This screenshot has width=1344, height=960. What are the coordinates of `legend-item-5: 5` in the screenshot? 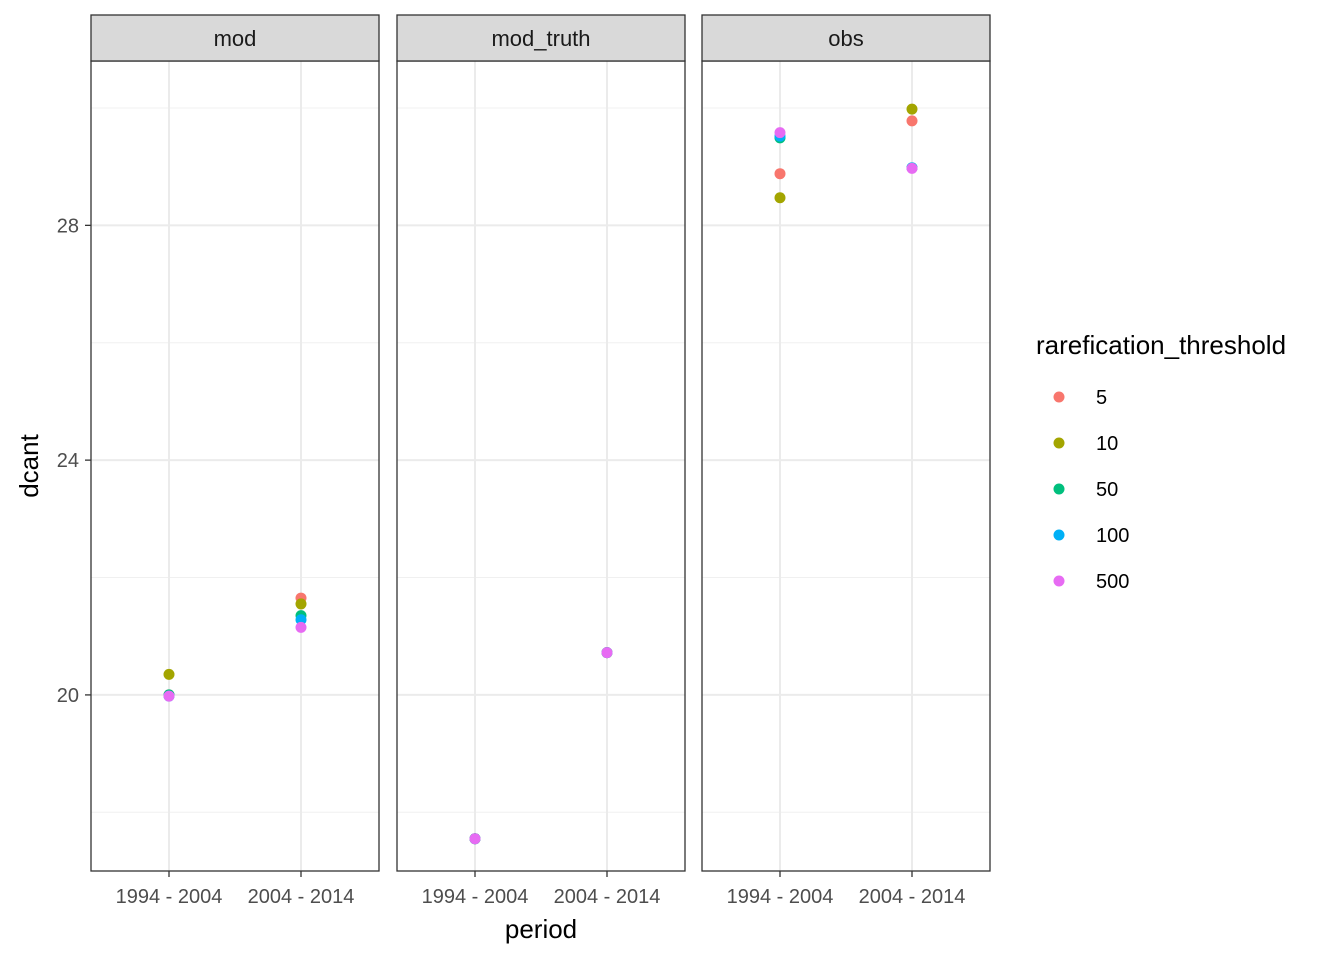 It's located at (1080, 398).